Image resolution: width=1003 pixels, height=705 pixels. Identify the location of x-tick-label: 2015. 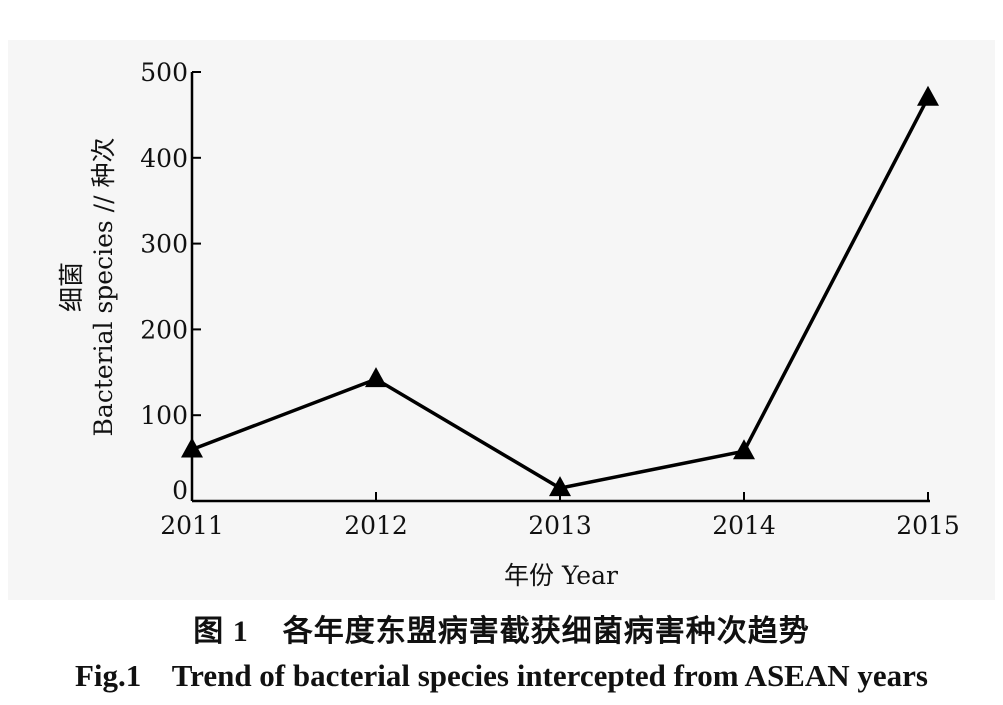
(928, 525).